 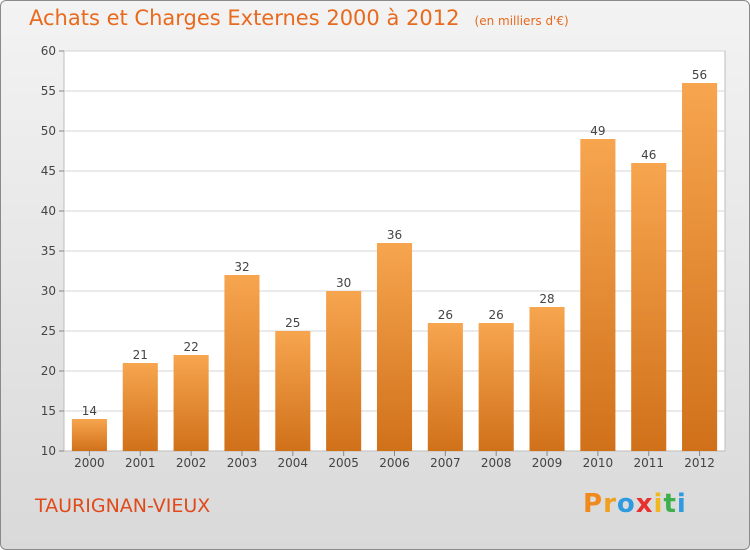 I want to click on x-tick-label-2012: 2012, so click(x=699, y=463).